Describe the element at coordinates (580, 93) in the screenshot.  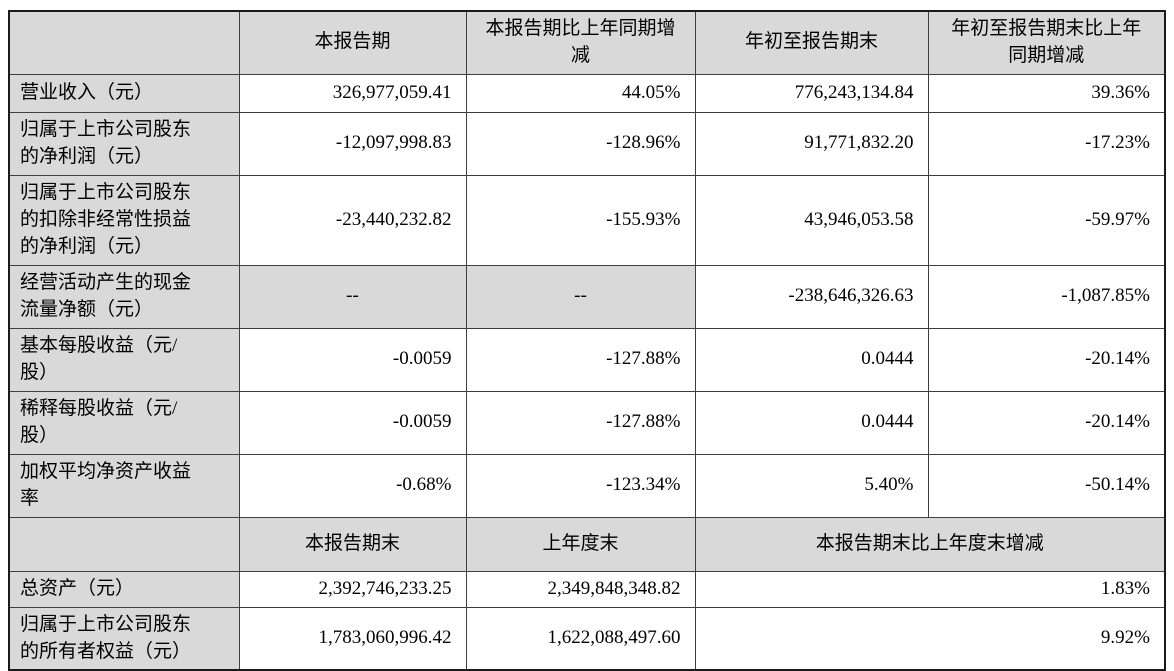
I see `value-cell: 44.05%` at that location.